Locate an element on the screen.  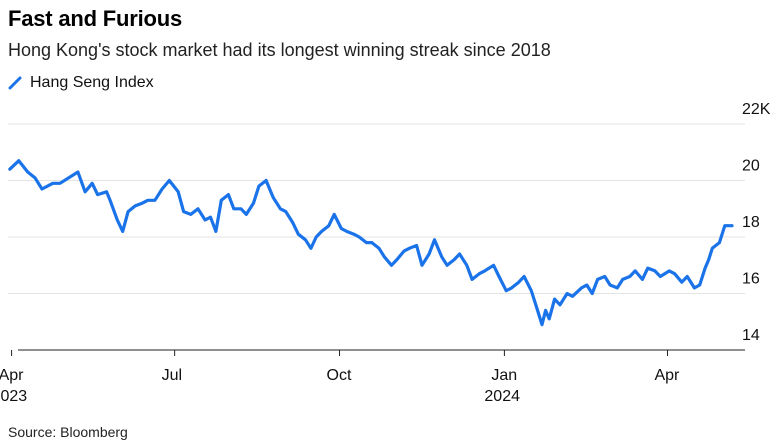
source-note: Source: Bloomberg is located at coordinates (68, 432).